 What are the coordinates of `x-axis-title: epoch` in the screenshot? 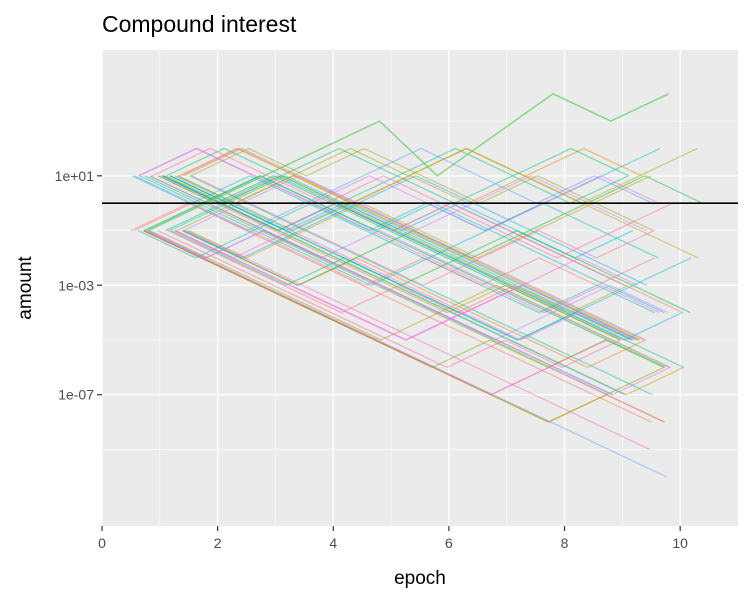 It's located at (420, 578).